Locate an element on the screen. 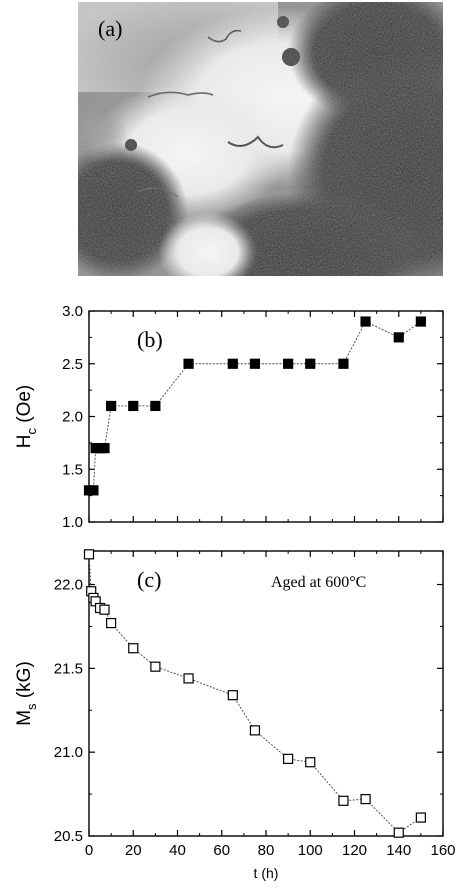 The height and width of the screenshot is (890, 461). x-tick-label-c: 160 is located at coordinates (442, 850).